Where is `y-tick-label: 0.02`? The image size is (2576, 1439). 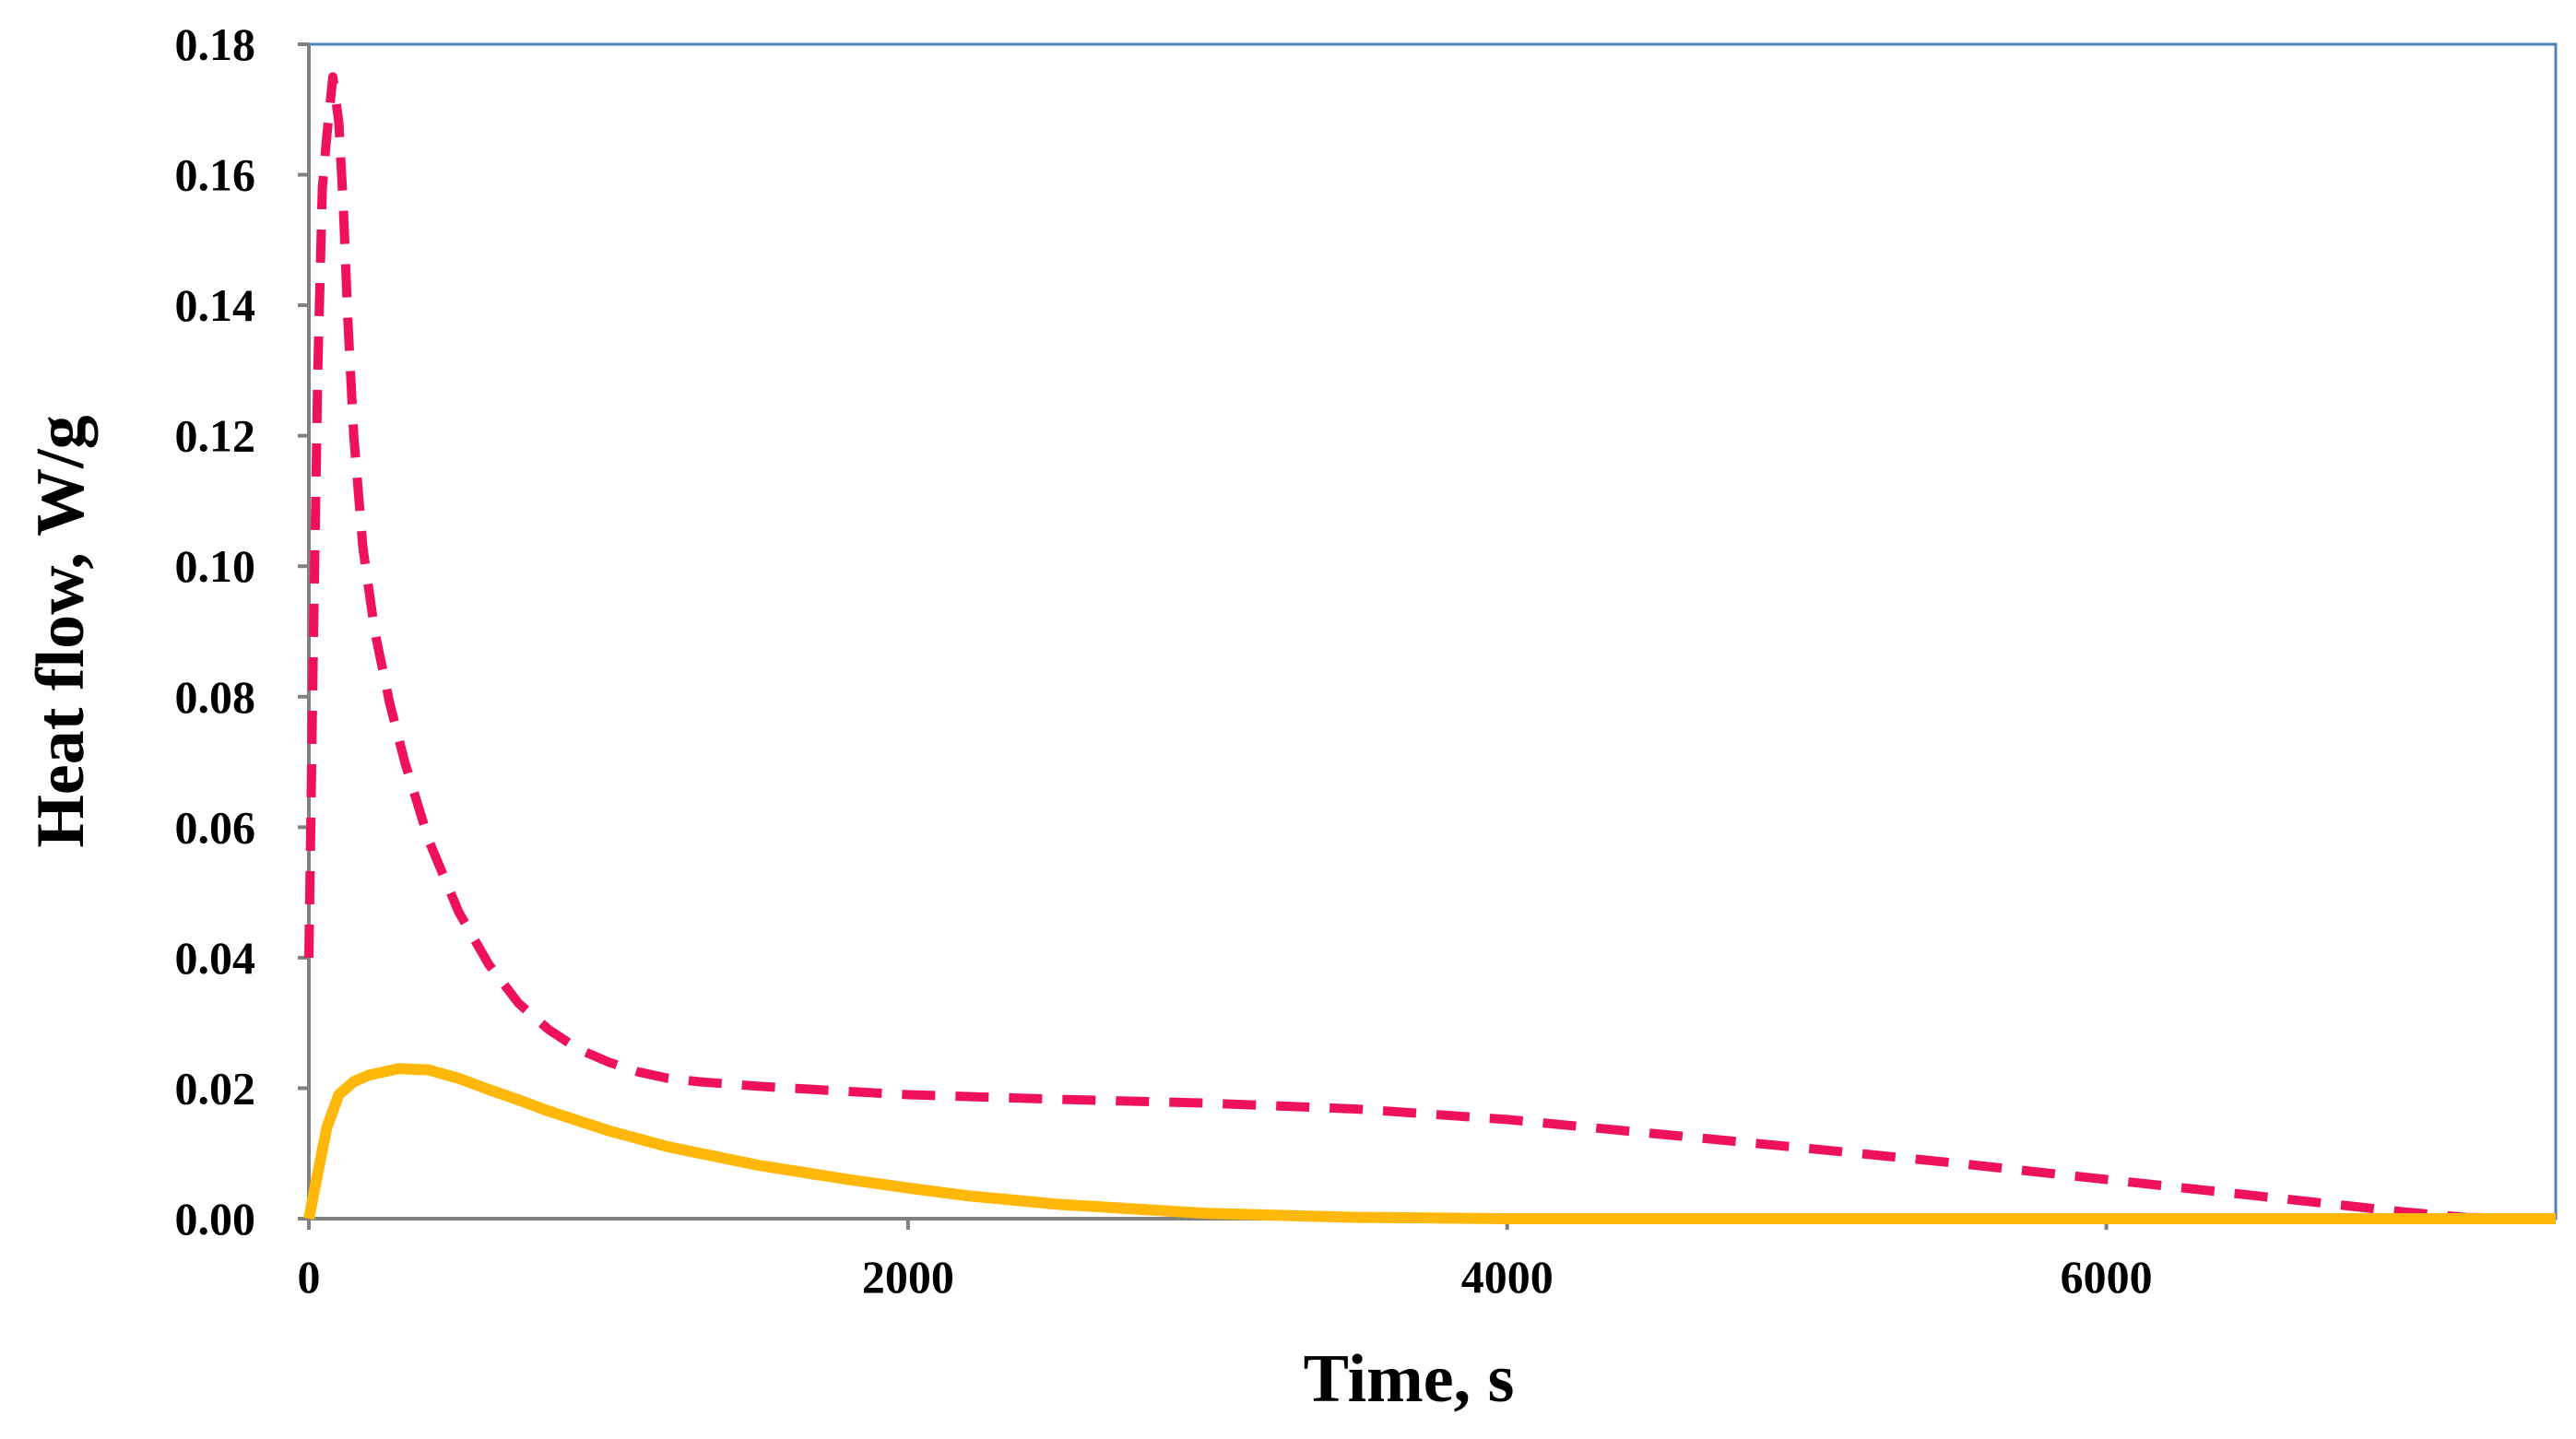 y-tick-label: 0.02 is located at coordinates (215, 1088).